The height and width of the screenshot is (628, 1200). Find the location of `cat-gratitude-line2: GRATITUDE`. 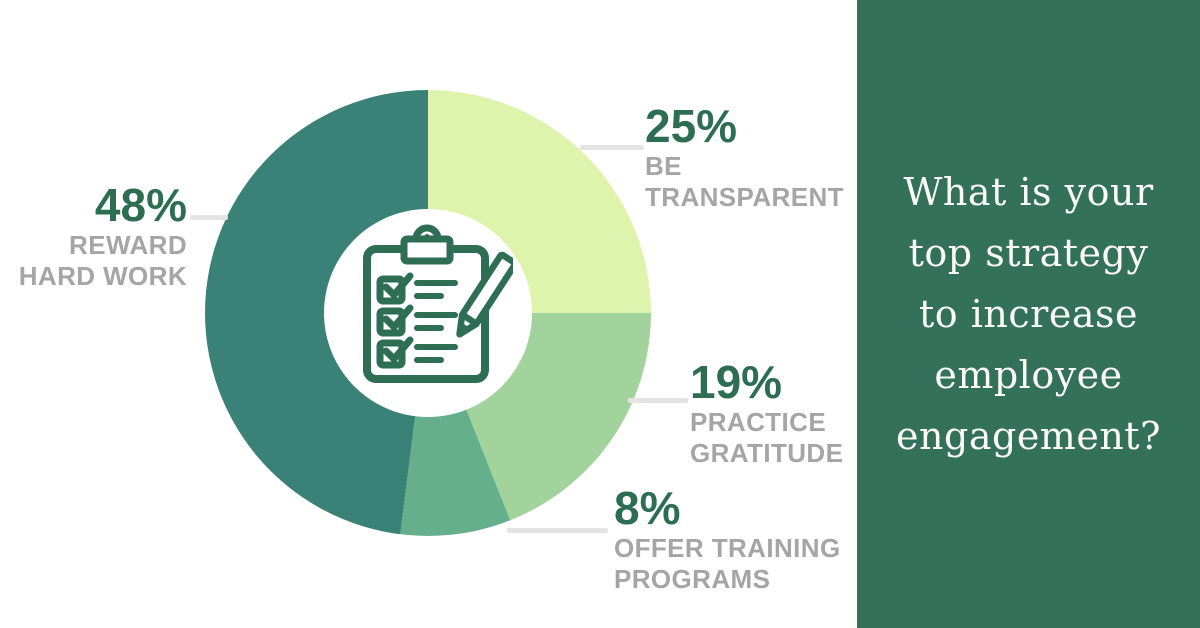

cat-gratitude-line2: GRATITUDE is located at coordinates (767, 453).